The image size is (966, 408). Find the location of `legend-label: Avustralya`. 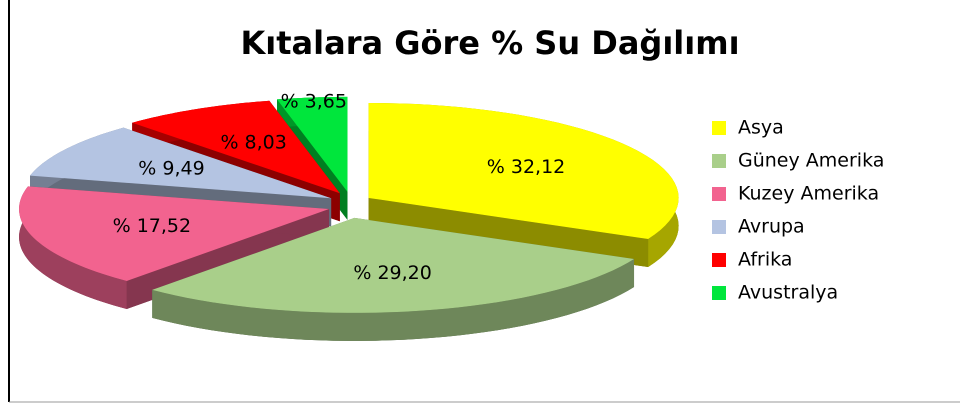

legend-label: Avustralya is located at coordinates (788, 293).